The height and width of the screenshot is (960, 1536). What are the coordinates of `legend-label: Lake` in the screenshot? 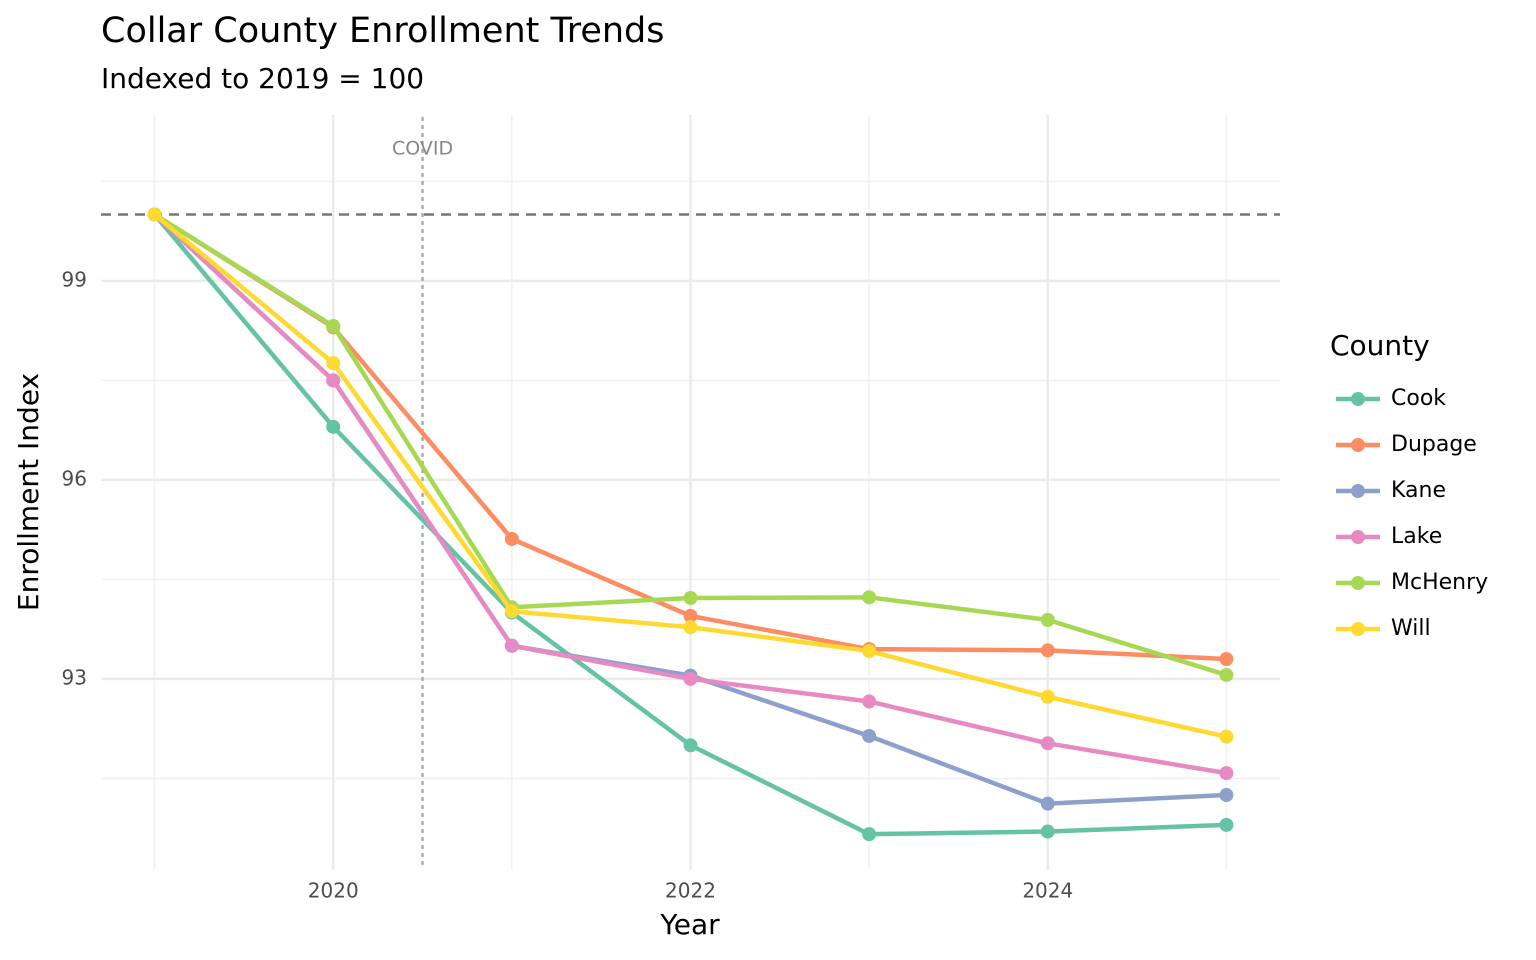 It's located at (1416, 536).